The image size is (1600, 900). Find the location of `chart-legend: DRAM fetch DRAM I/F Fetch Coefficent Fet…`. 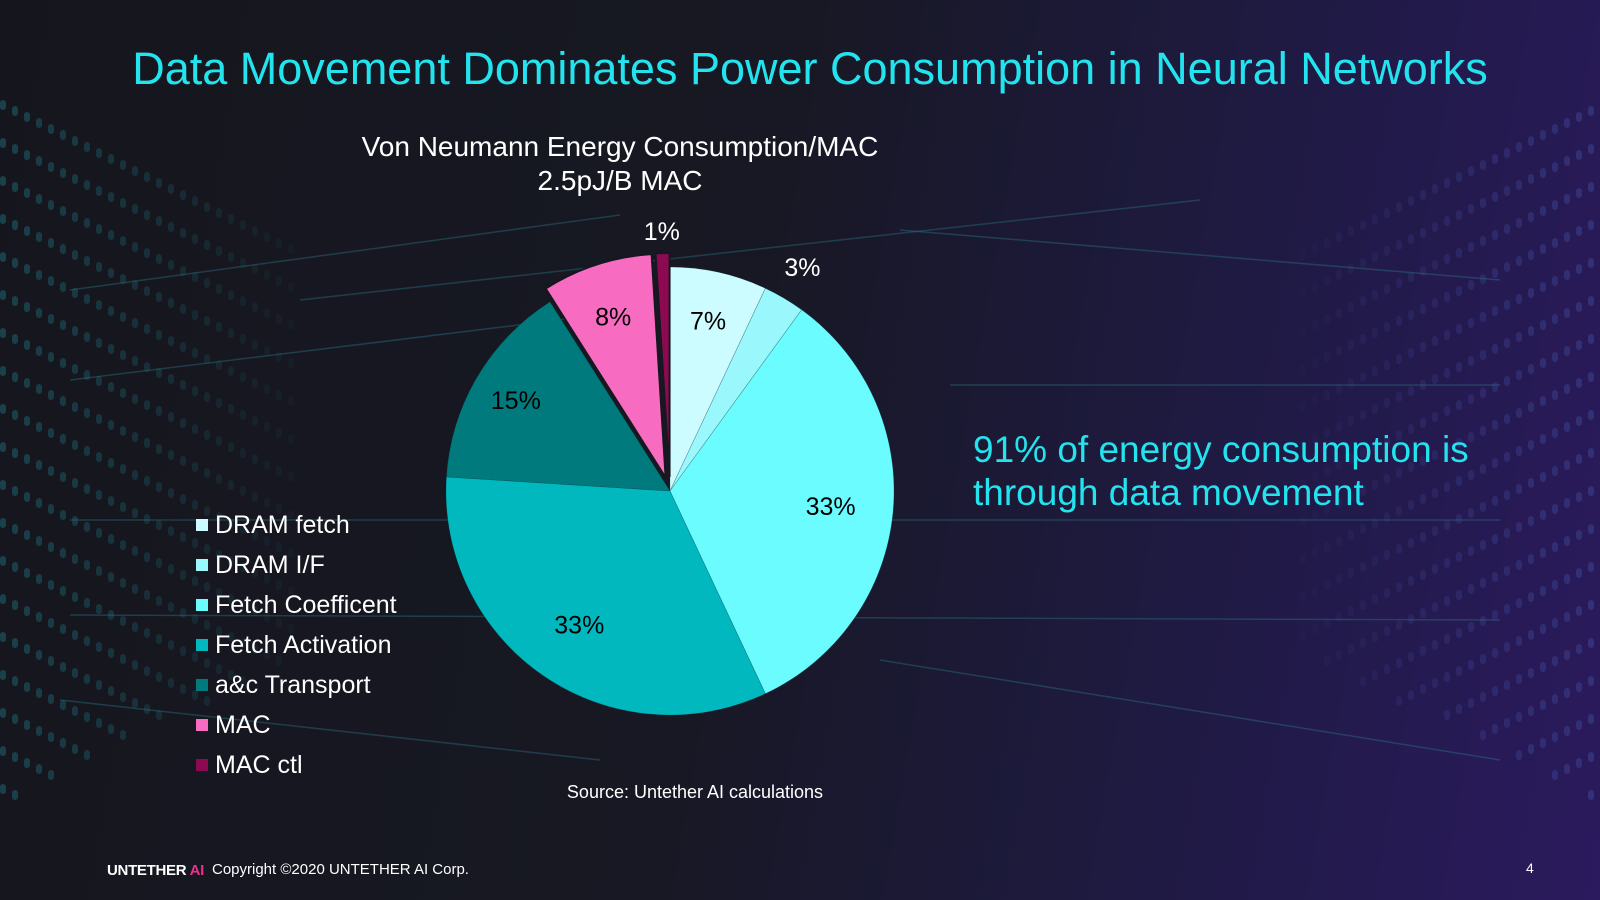

chart-legend: DRAM fetch DRAM I/F Fetch Coefficent Fet… is located at coordinates (296, 645).